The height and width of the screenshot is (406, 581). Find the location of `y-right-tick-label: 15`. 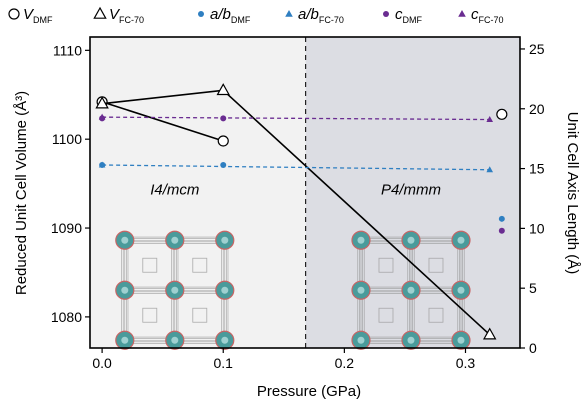

y-right-tick-label: 15 is located at coordinates (537, 169).